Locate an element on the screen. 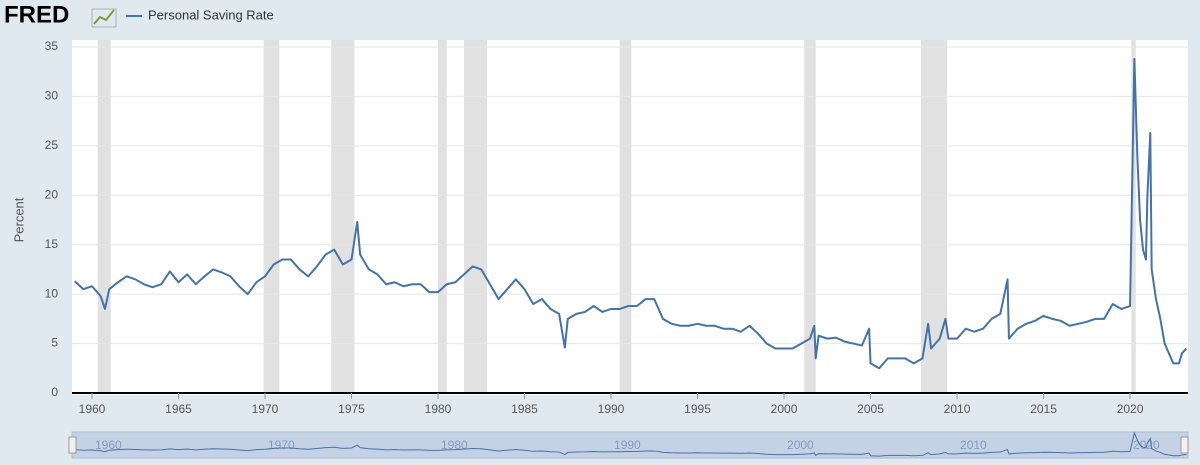  x-tick-label: 1990 is located at coordinates (611, 409).